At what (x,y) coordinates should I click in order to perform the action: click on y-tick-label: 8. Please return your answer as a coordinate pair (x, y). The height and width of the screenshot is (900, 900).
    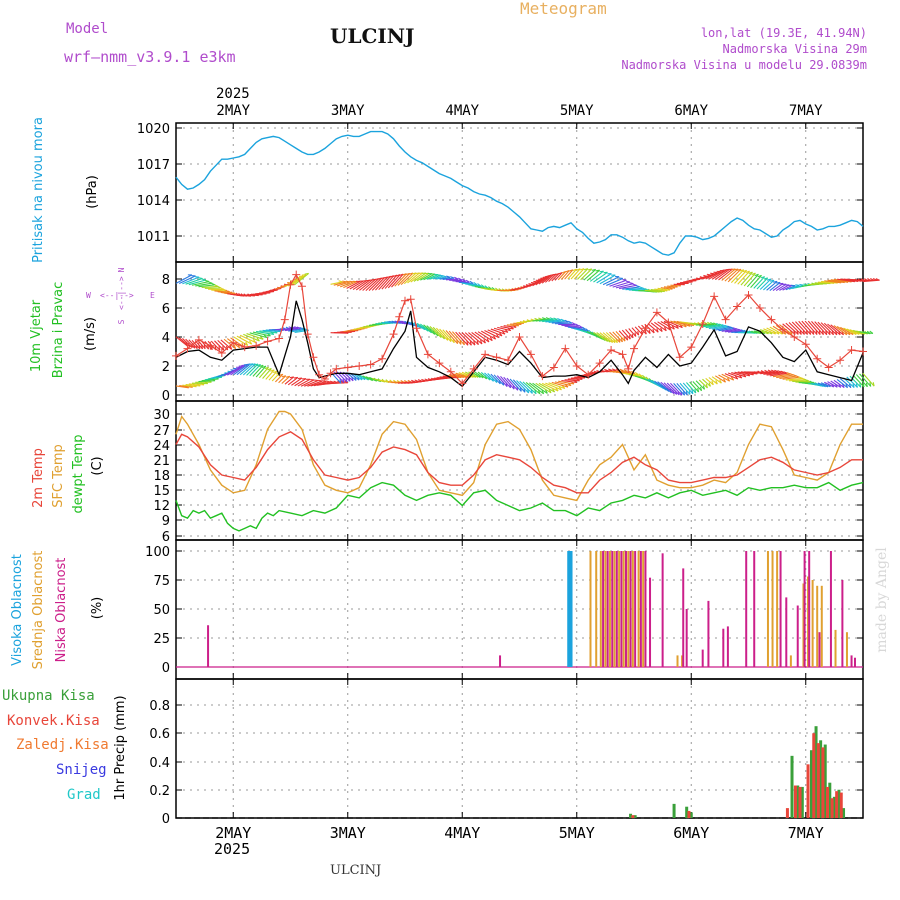
    Looking at the image, I should click on (166, 280).